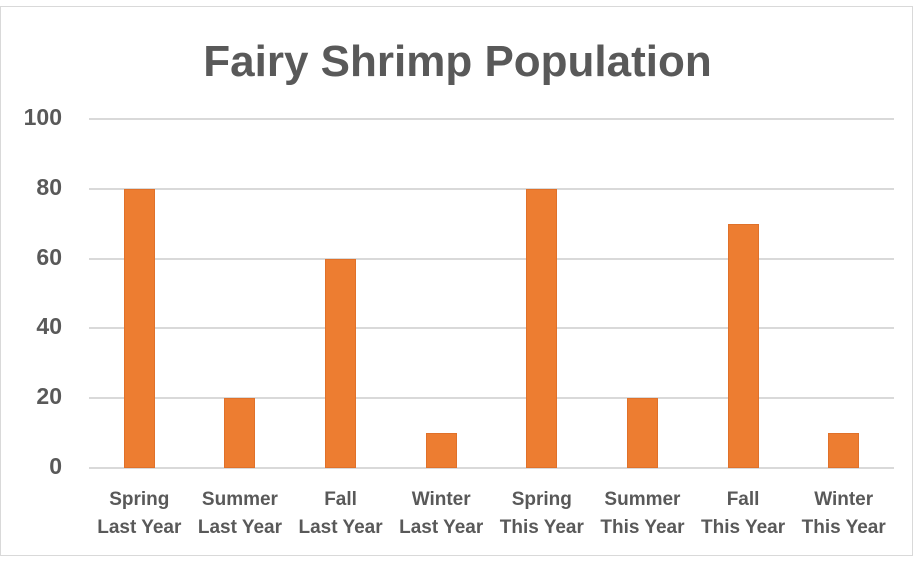 This screenshot has height=562, width=919. What do you see at coordinates (341, 514) in the screenshot?
I see `x-tick-label: Fall Last Year` at bounding box center [341, 514].